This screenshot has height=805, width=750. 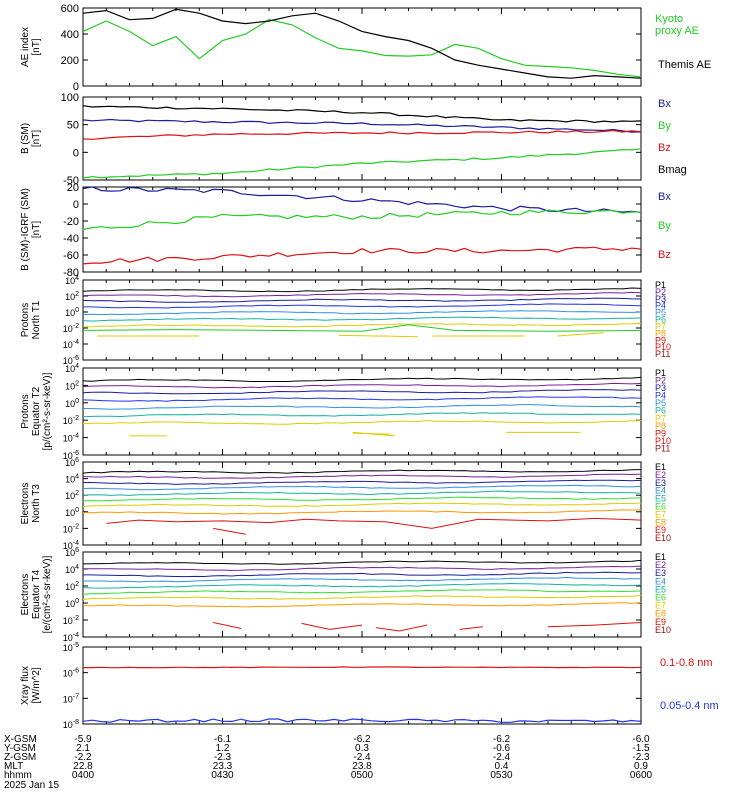 What do you see at coordinates (502, 739) in the screenshot?
I see `orbit-cell: -6.2` at bounding box center [502, 739].